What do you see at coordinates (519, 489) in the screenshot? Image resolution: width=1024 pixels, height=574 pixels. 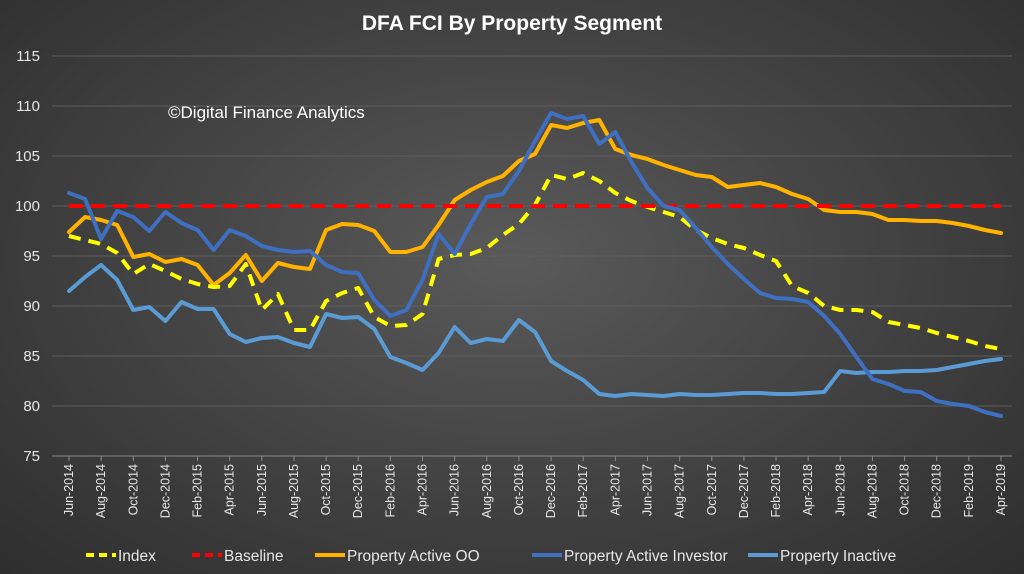 I see `x-tick-label: Oct-2016` at bounding box center [519, 489].